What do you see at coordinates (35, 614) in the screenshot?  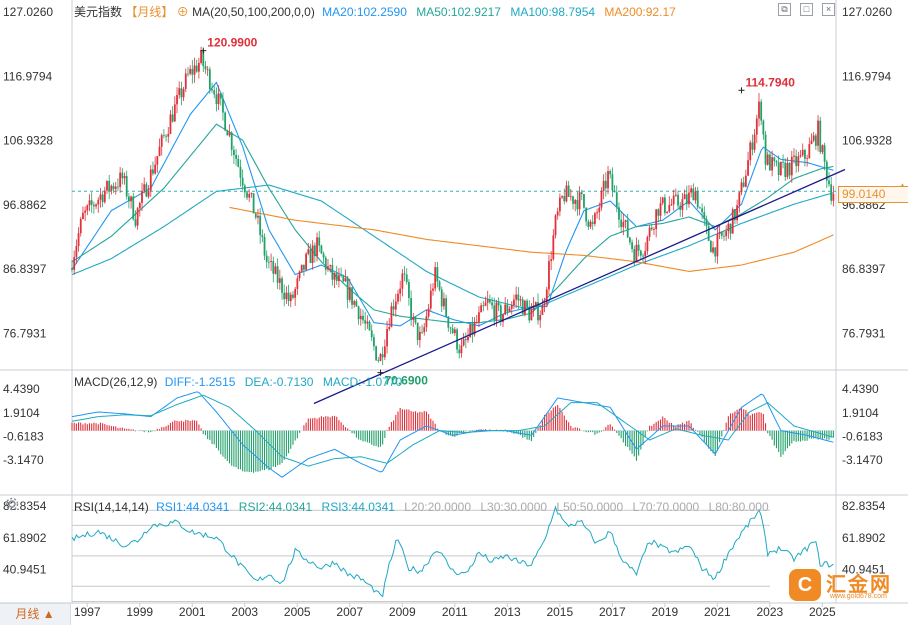 I see `timeframe-tab: 月线 ▲` at bounding box center [35, 614].